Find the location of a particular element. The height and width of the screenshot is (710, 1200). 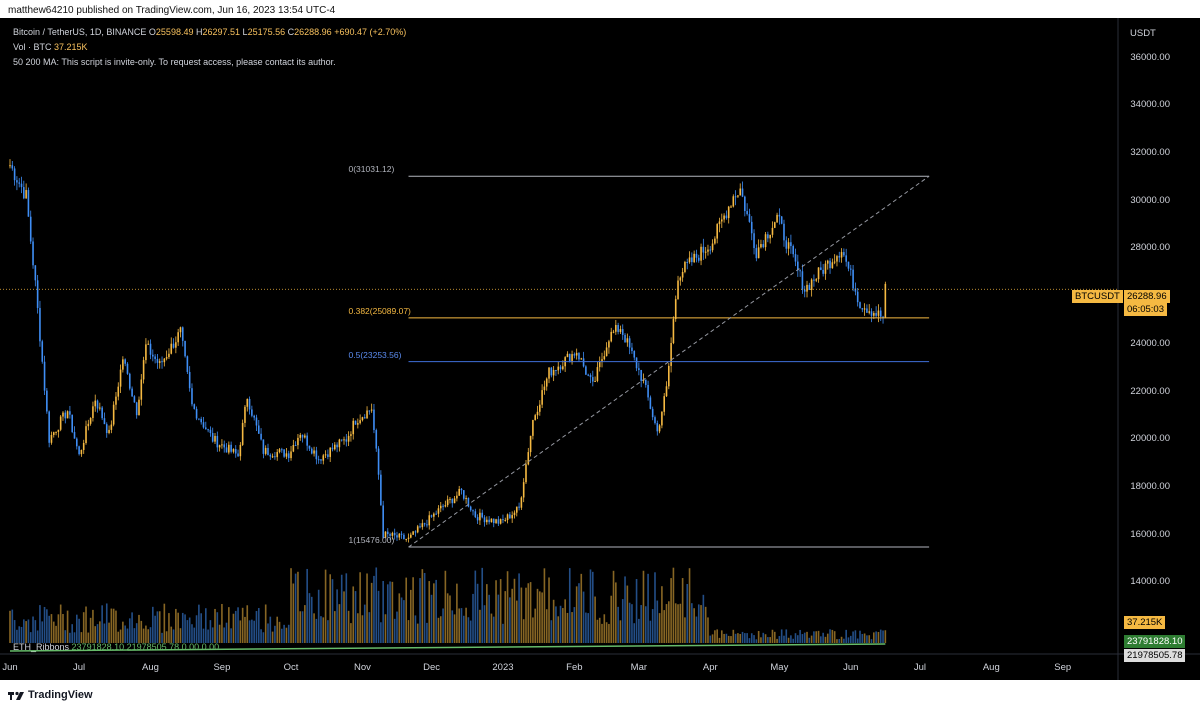

tradingview-logo-icon is located at coordinates (16, 695).